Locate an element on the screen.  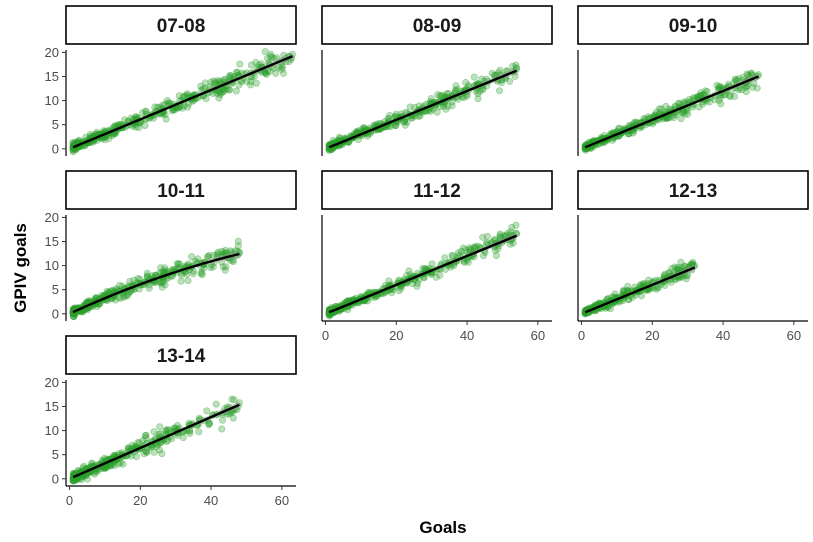
strip-box is located at coordinates (181, 25).